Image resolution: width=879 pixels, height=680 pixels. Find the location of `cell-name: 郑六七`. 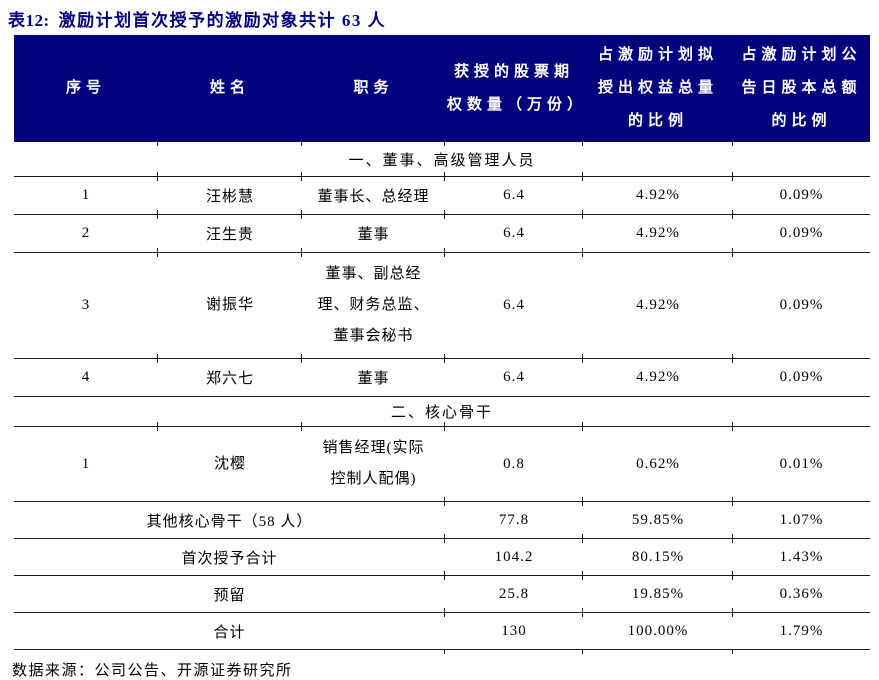

cell-name: 郑六七 is located at coordinates (229, 375).